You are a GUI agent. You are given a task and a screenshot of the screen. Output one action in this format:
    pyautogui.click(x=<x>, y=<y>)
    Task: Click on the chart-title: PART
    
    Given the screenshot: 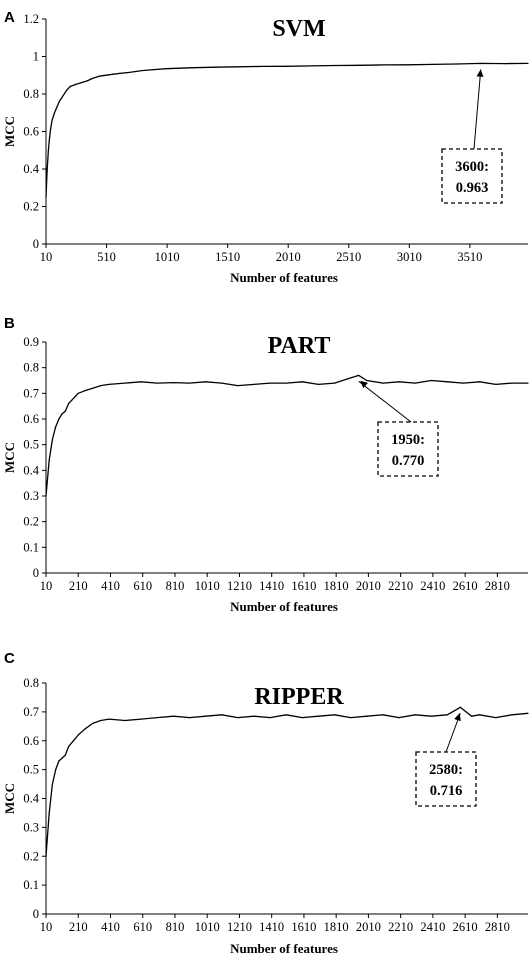 What is the action you would take?
    pyautogui.click(x=299, y=346)
    